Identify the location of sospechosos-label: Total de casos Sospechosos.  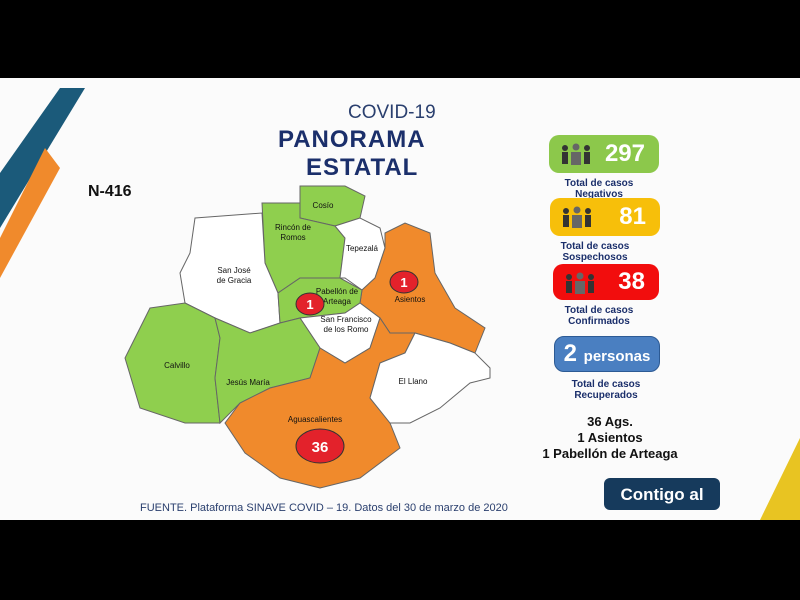
(595, 252).